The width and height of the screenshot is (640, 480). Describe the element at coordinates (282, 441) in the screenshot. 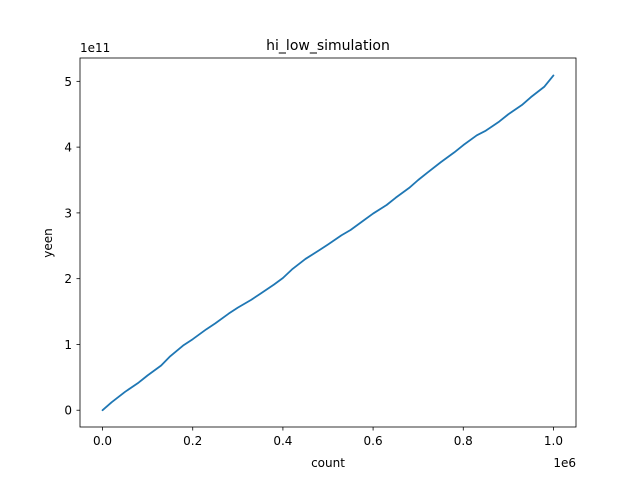

I see `x-tick-label: 0.4` at that location.